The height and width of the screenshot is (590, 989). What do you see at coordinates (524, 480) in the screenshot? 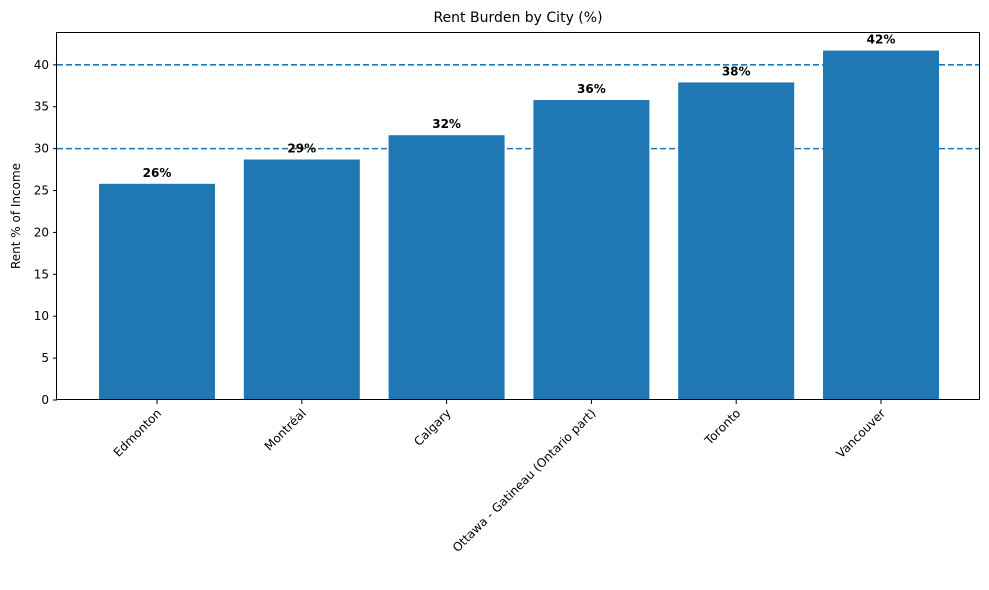
I see `x-tick-label: Ottawa - Gatineau (Ontario part)` at bounding box center [524, 480].